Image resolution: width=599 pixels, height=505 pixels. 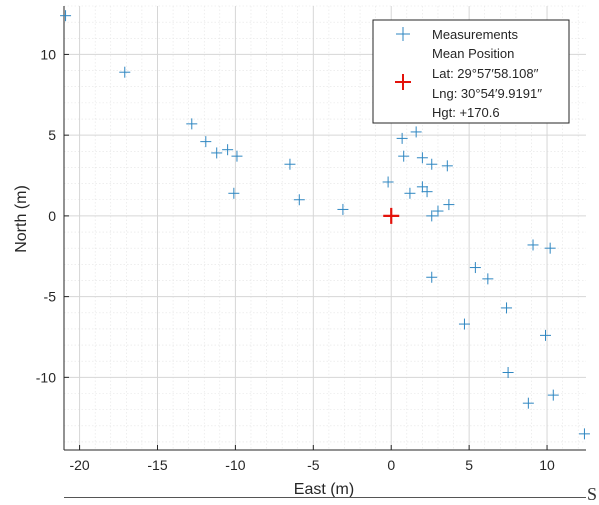 What do you see at coordinates (50, 297) in the screenshot?
I see `y-tick-label: -5` at bounding box center [50, 297].